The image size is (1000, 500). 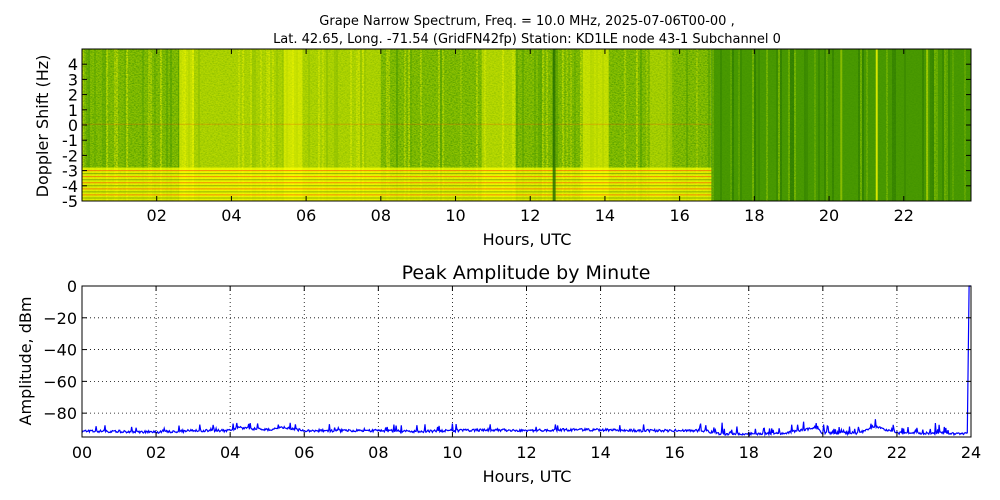 What do you see at coordinates (829, 215) in the screenshot?
I see `spectrogram-xtick-label: 20` at bounding box center [829, 215].